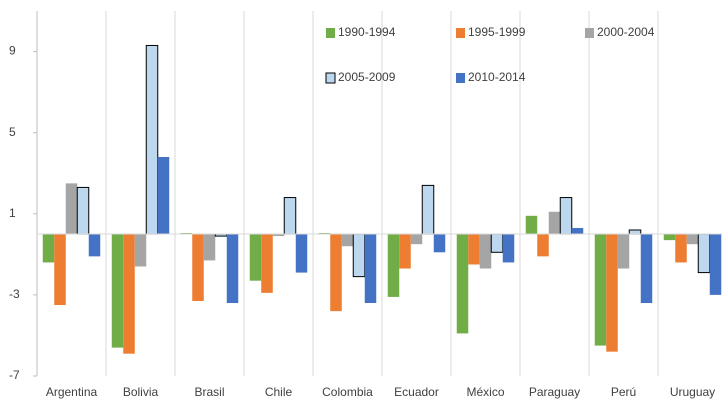 The width and height of the screenshot is (722, 401). Describe the element at coordinates (12, 213) in the screenshot. I see `y-tick-label: 1` at that location.